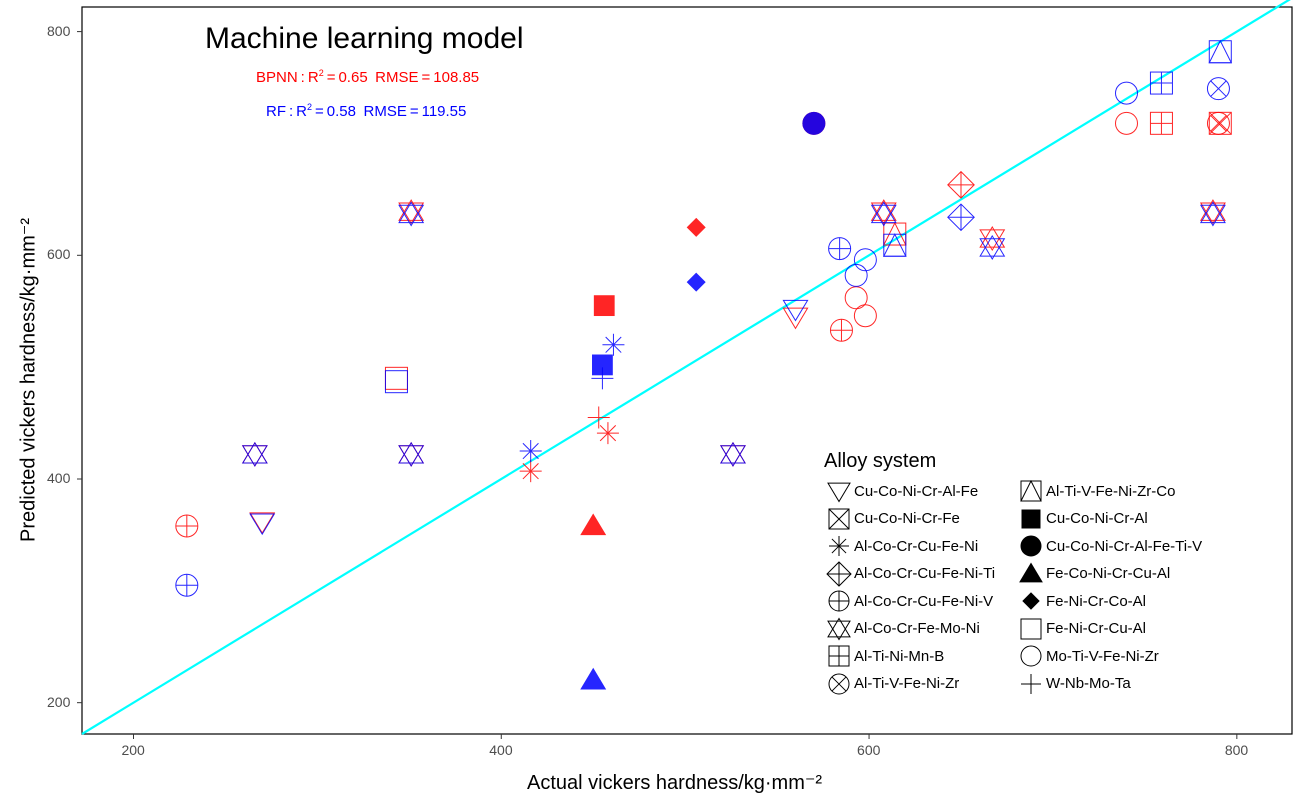 The width and height of the screenshot is (1300, 803). I want to click on x-tick-label: 600, so click(869, 750).